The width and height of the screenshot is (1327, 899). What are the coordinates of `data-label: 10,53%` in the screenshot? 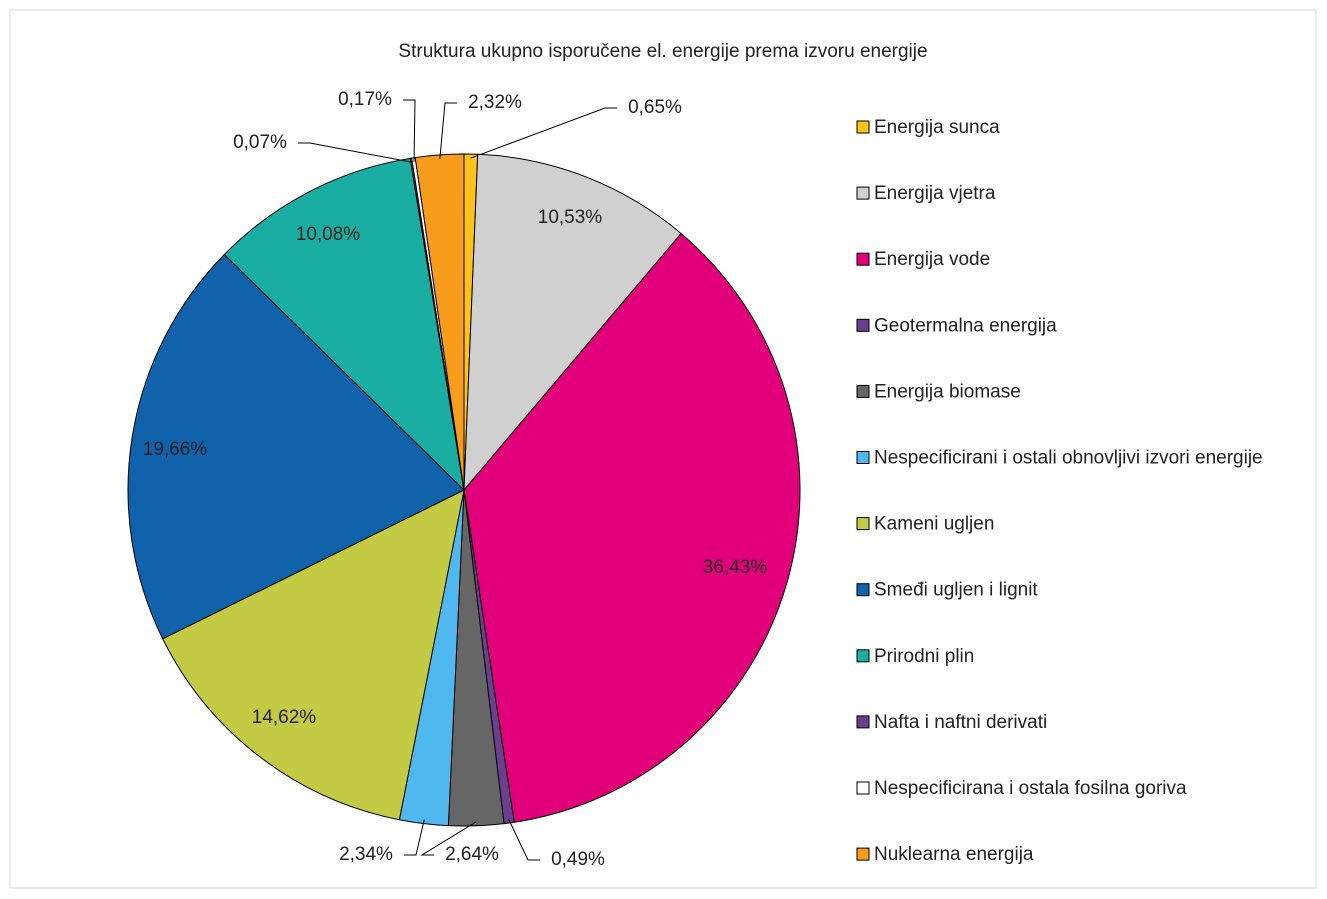 It's located at (570, 217).